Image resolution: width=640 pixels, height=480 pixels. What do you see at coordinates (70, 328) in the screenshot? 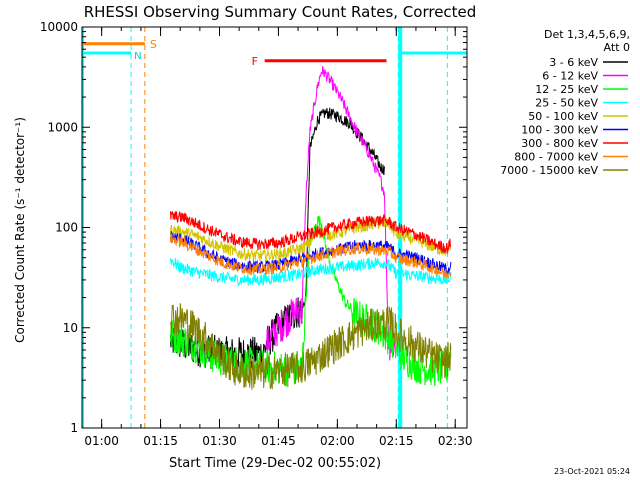
I see `y-tick-label: 10` at bounding box center [70, 328].